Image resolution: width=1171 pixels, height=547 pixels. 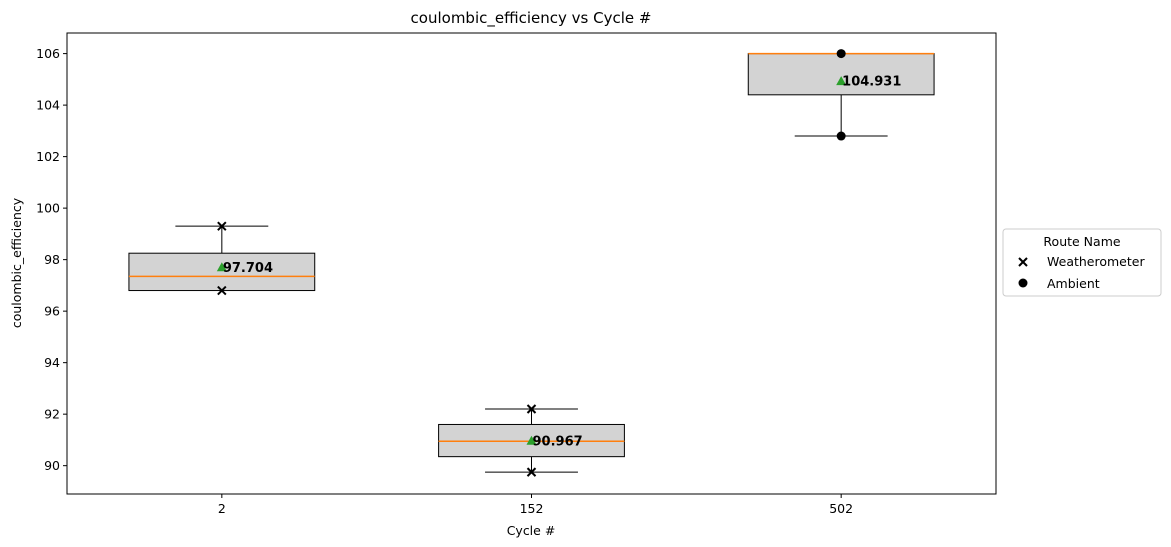 What do you see at coordinates (48, 156) in the screenshot?
I see `y-tick-label: 102` at bounding box center [48, 156].